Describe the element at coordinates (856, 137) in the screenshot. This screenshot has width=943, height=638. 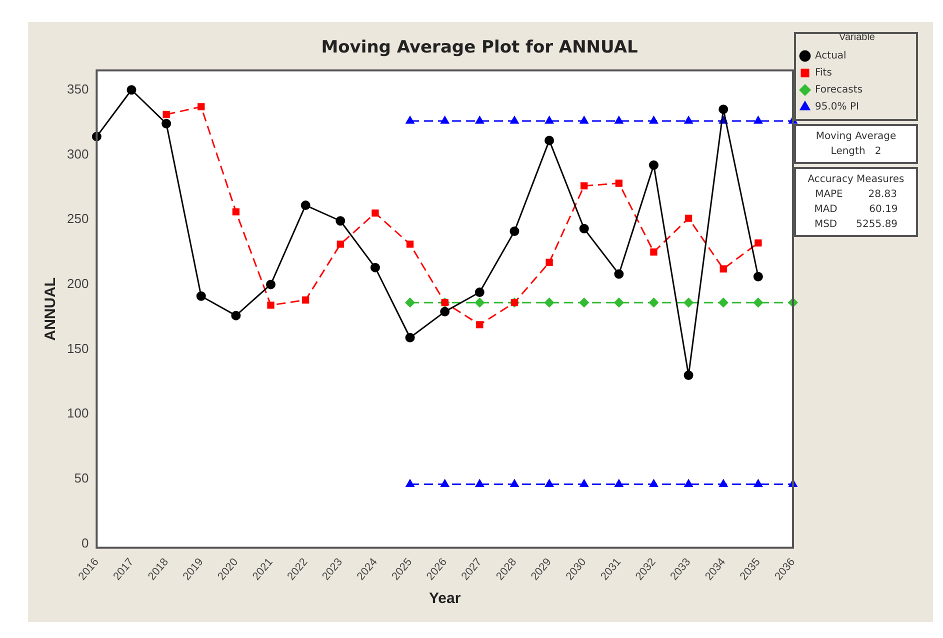
I see `text: Moving Average` at that location.